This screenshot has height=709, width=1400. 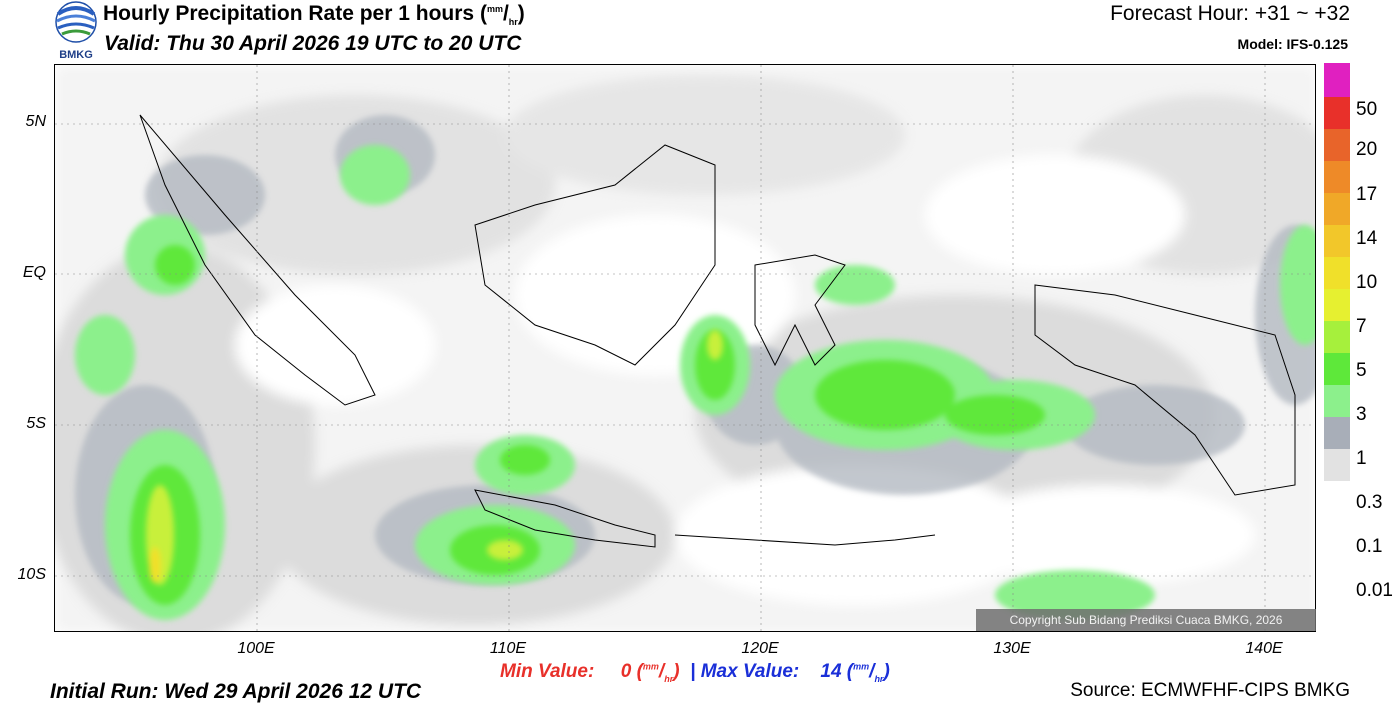 What do you see at coordinates (655, 672) in the screenshot?
I see `min-unit: (mm/hr)` at bounding box center [655, 672].